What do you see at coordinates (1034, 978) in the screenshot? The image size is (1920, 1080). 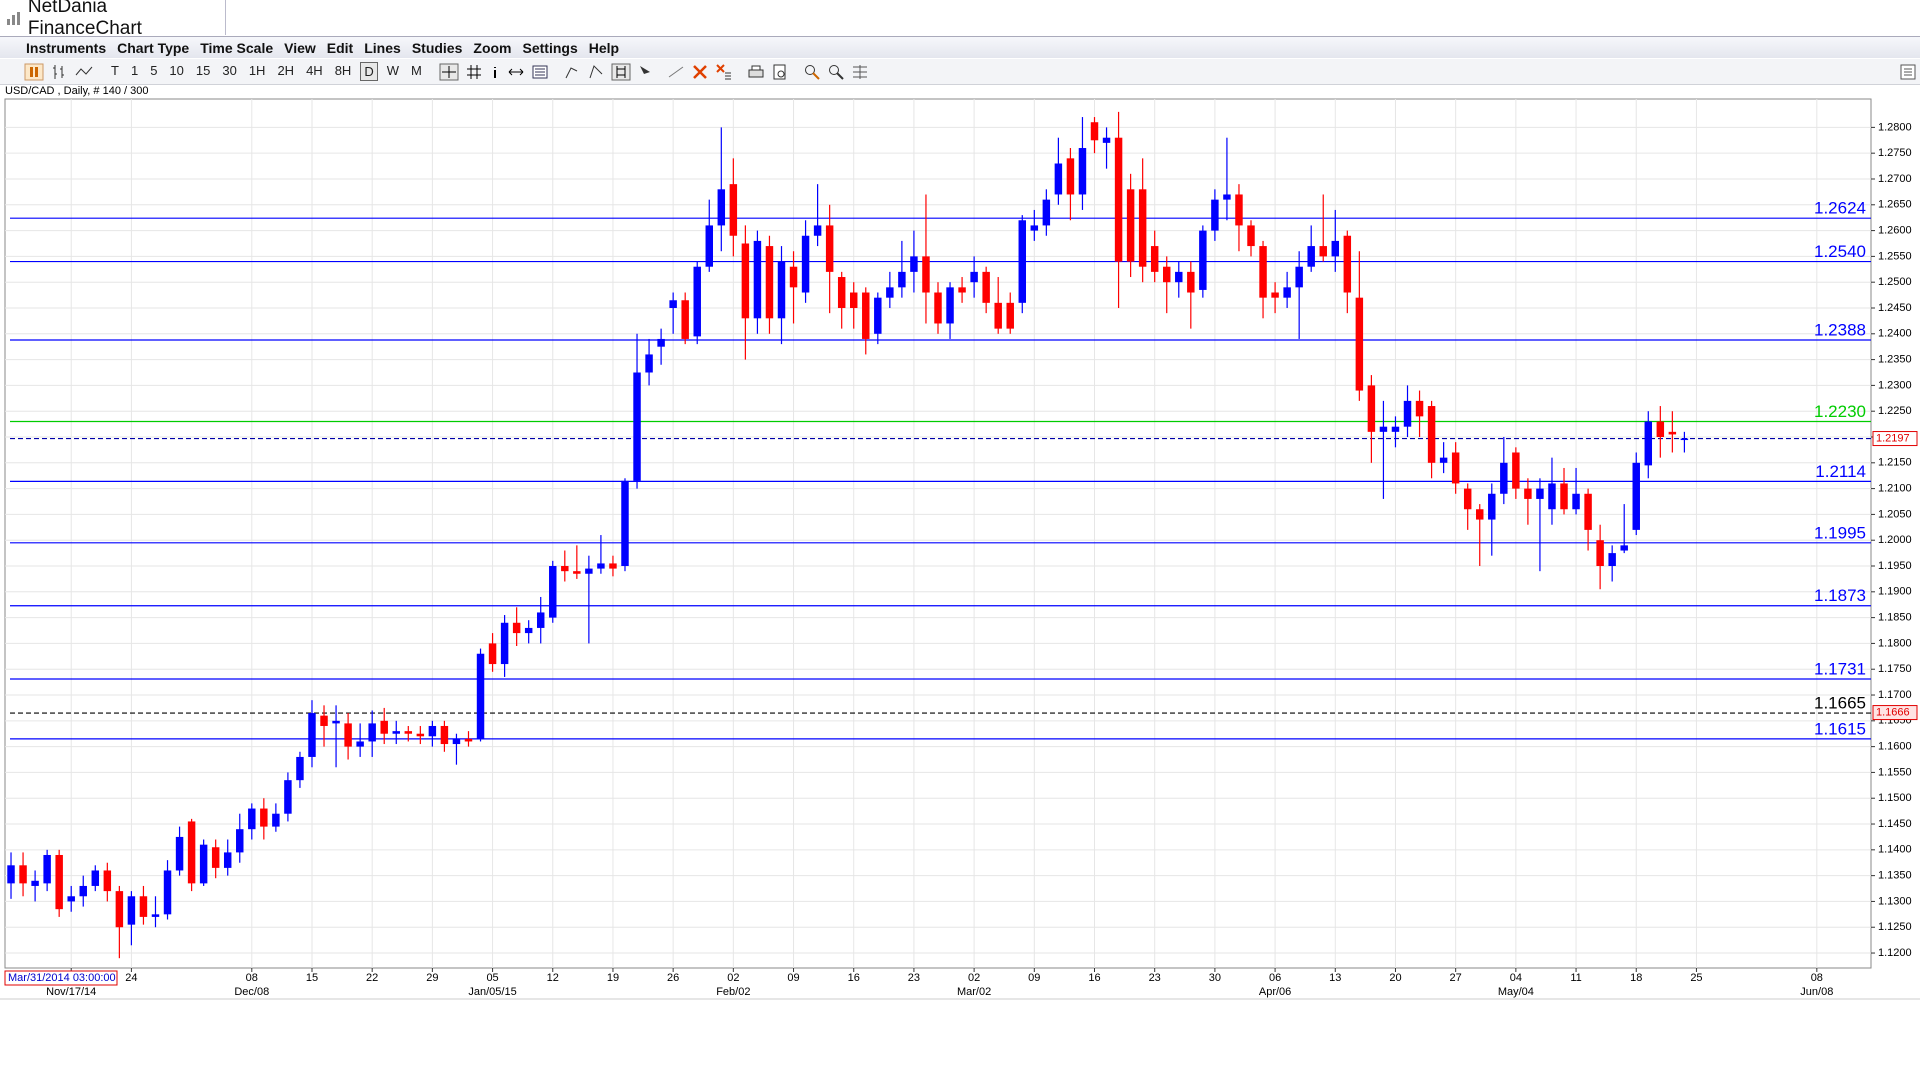 I see `x-tick-label: 09` at bounding box center [1034, 978].